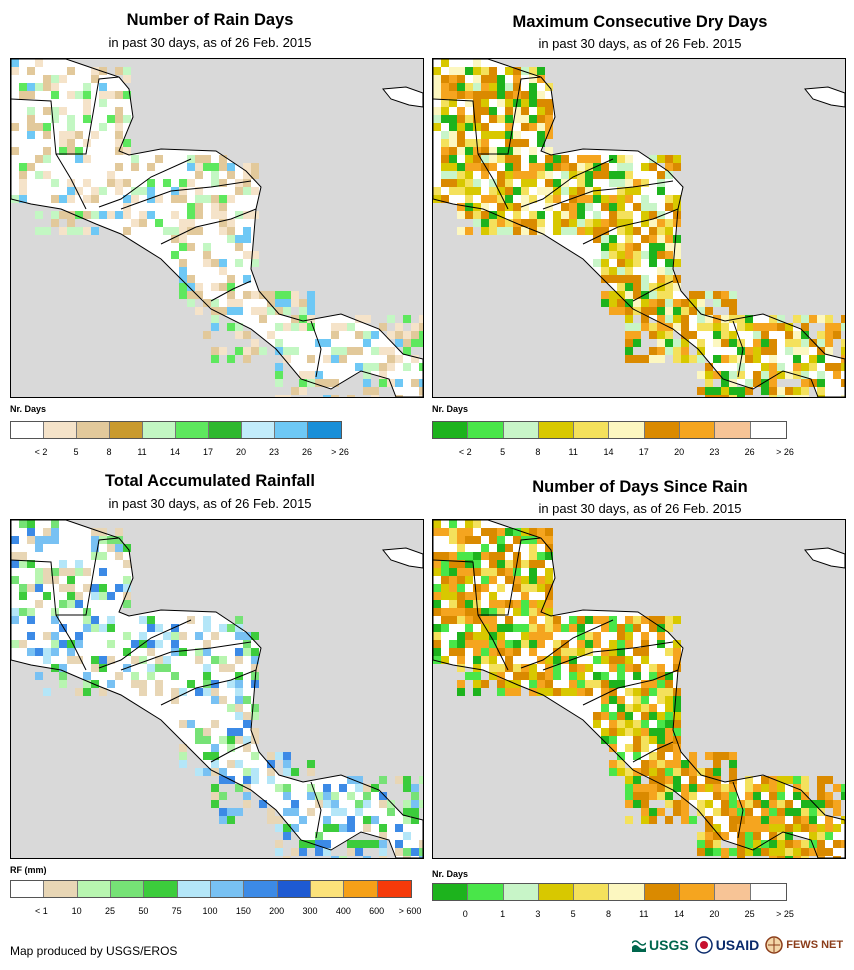  I want to click on legend-title: RF (mm), so click(28, 870).